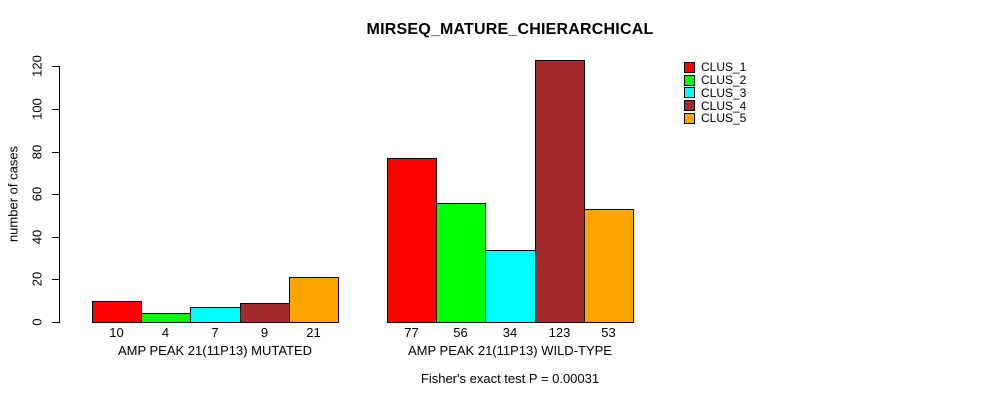  I want to click on y-axis-tick-label: 80, so click(37, 151).